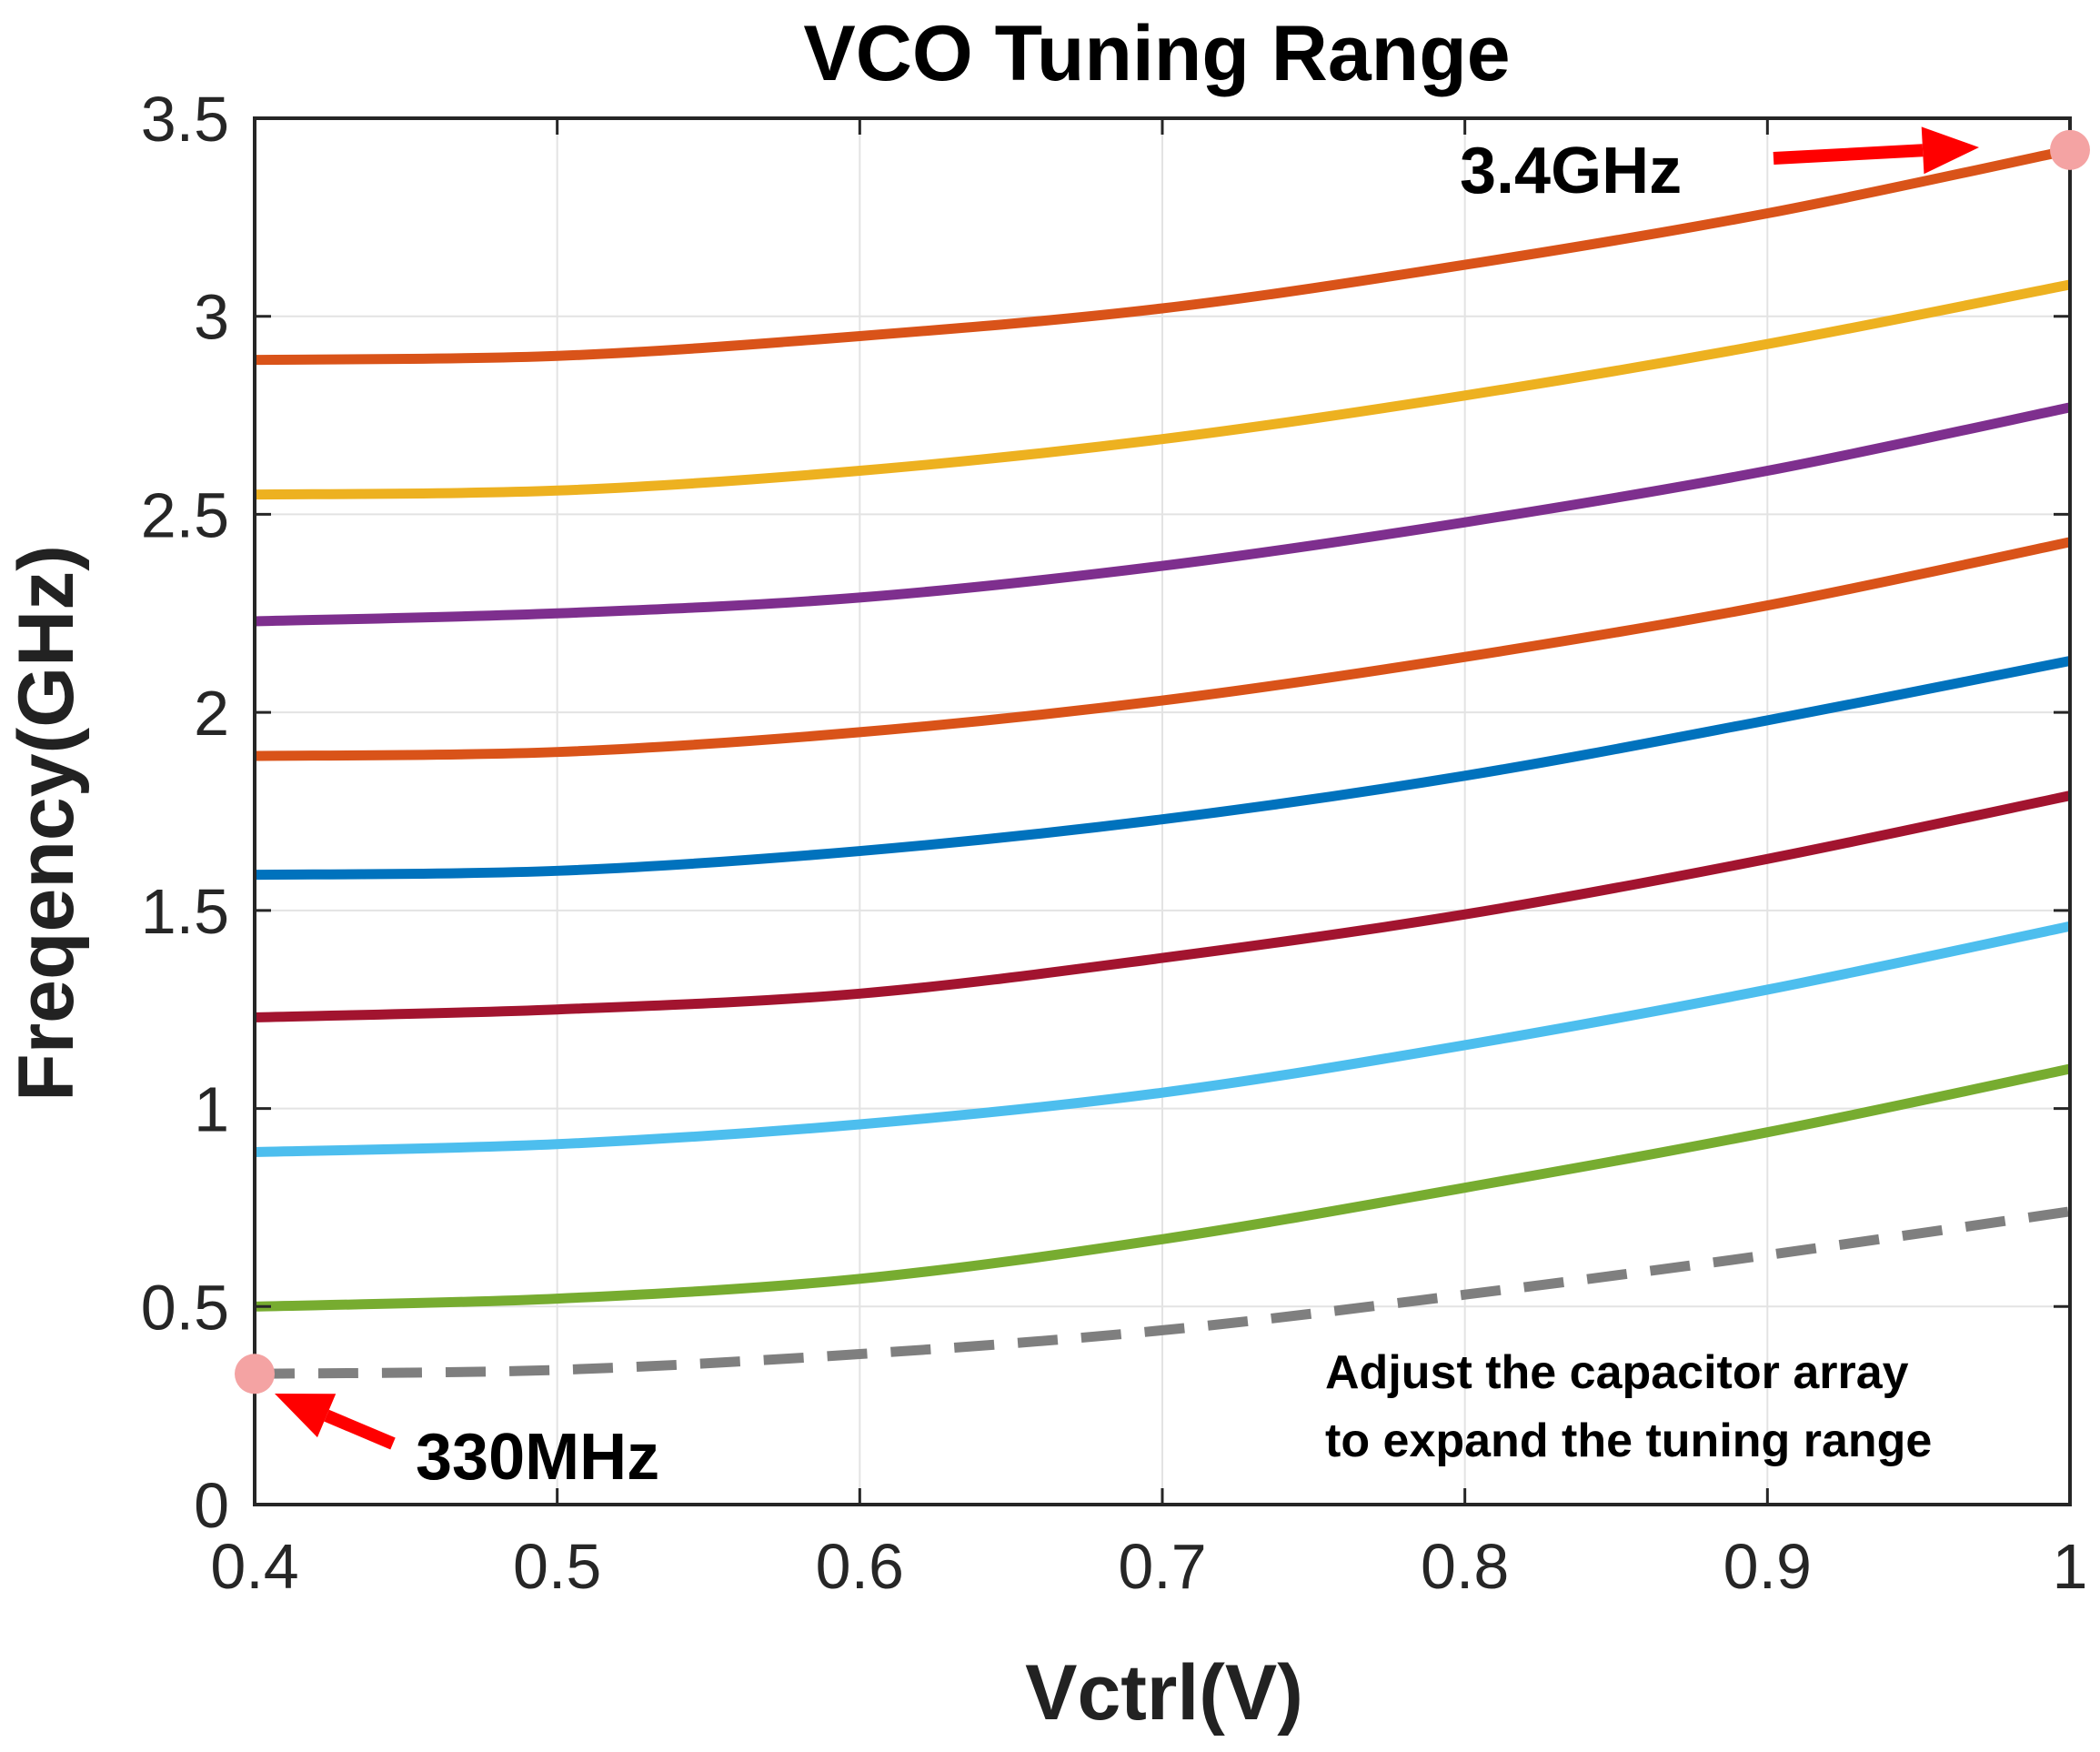  What do you see at coordinates (1156, 53) in the screenshot?
I see `chart-title: VCO Tuning Range` at bounding box center [1156, 53].